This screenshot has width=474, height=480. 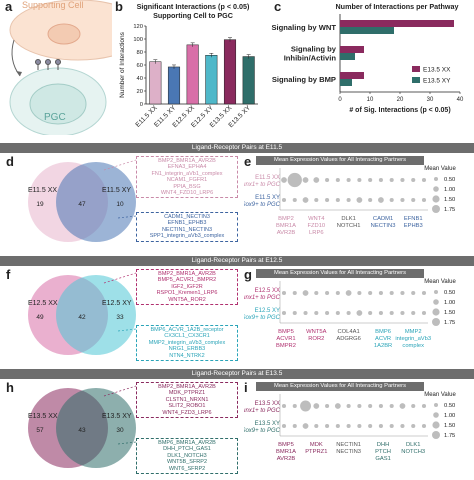 I want to click on chart-b-ytick-label: 60, so click(x=140, y=66).